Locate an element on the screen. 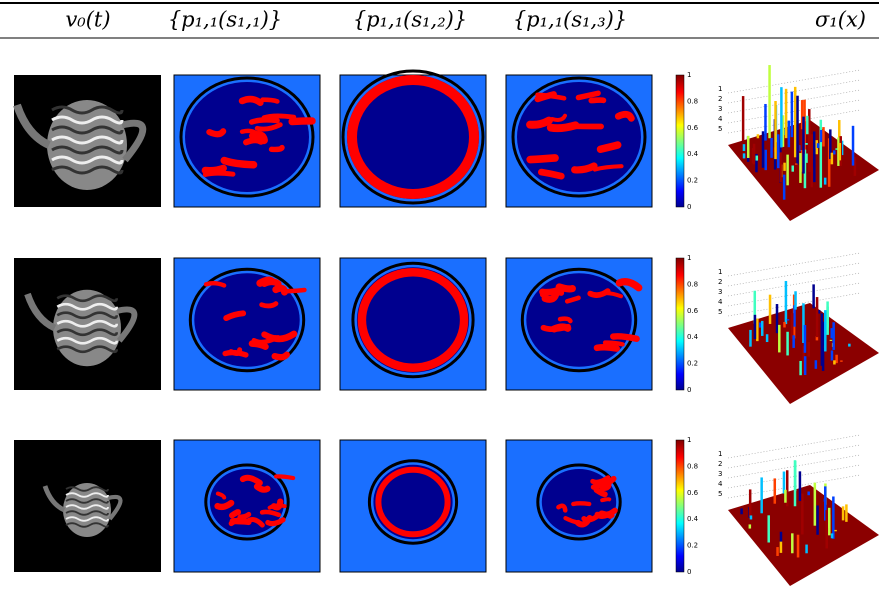 The height and width of the screenshot is (589, 879). surface-tick-label: 2 is located at coordinates (720, 99).